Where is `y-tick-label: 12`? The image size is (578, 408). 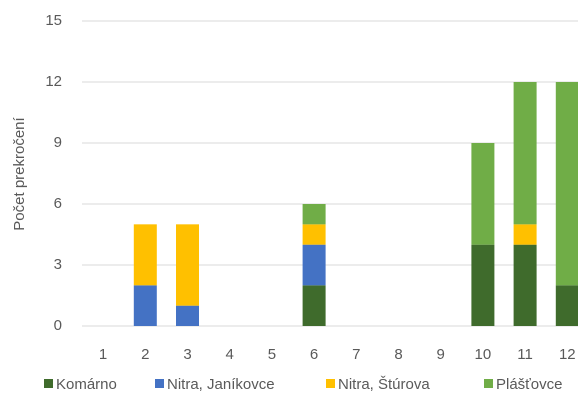
y-tick-label: 12 is located at coordinates (53, 81).